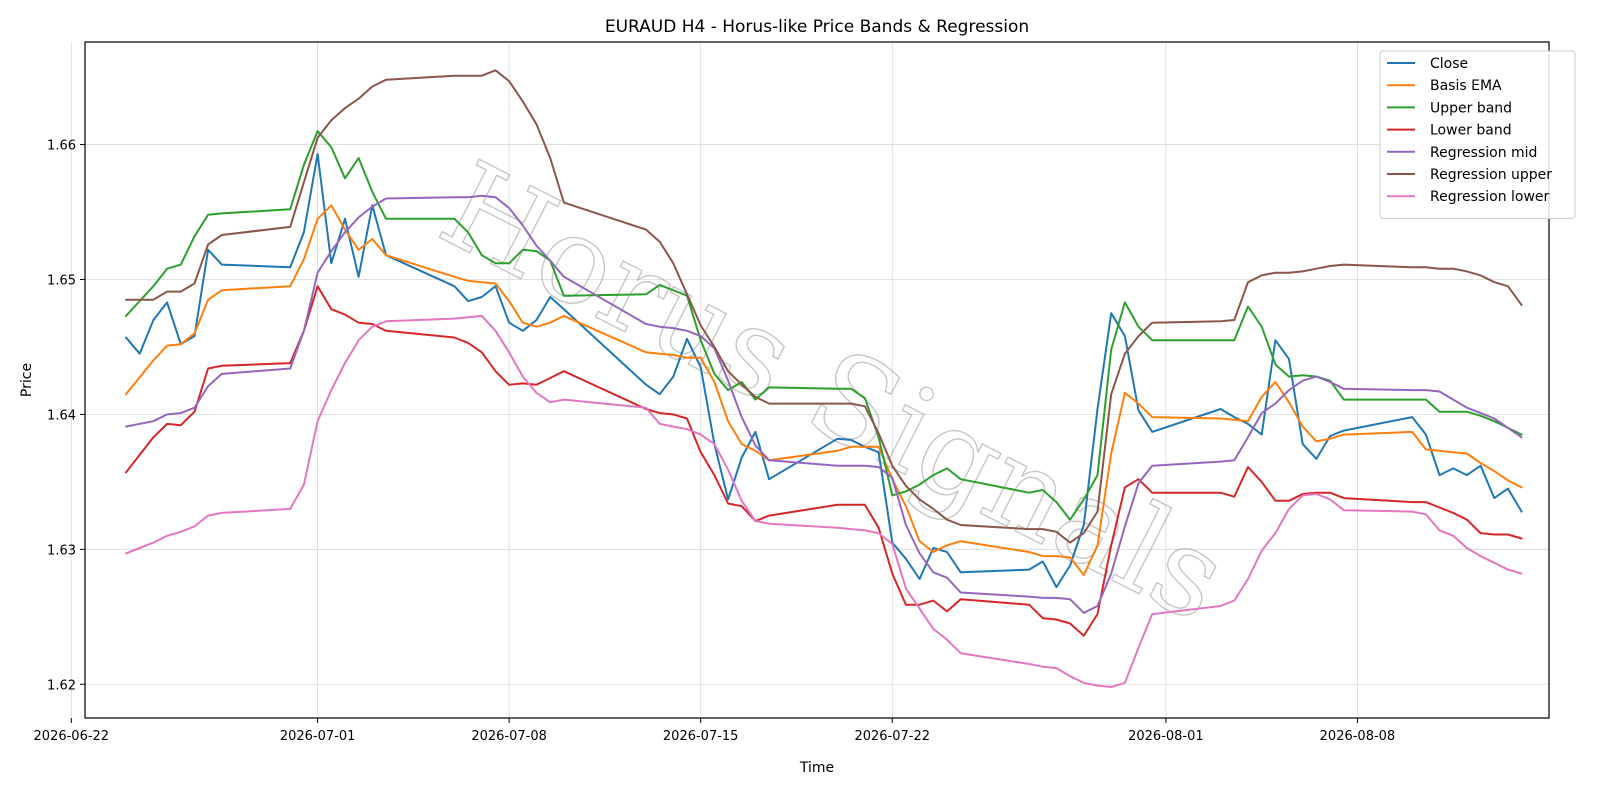  What do you see at coordinates (27, 380) in the screenshot?
I see `y-axis-label: Price` at bounding box center [27, 380].